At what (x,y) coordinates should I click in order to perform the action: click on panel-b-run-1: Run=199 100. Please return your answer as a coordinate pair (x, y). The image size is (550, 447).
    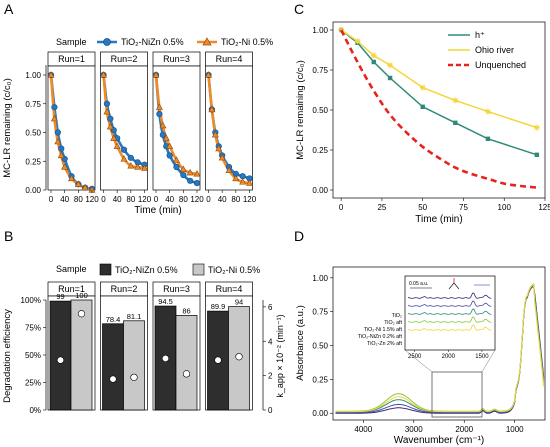
    Looking at the image, I should click on (71, 346).